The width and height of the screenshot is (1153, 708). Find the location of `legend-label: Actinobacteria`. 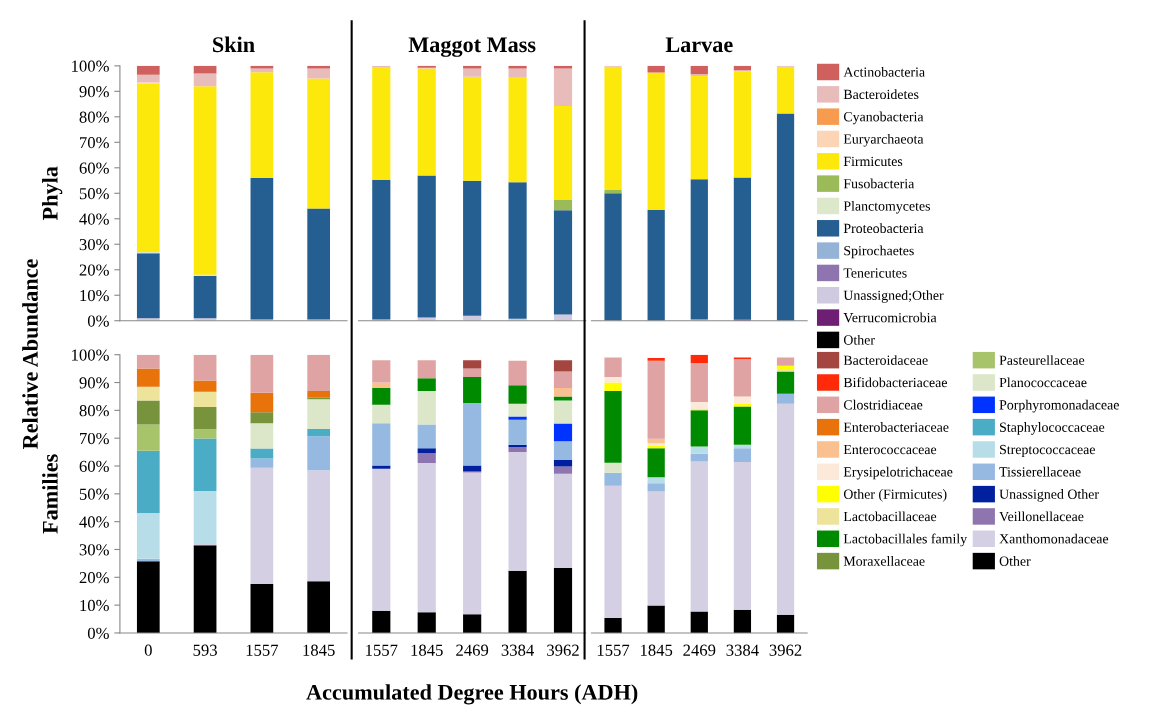

legend-label: Actinobacteria is located at coordinates (884, 71).